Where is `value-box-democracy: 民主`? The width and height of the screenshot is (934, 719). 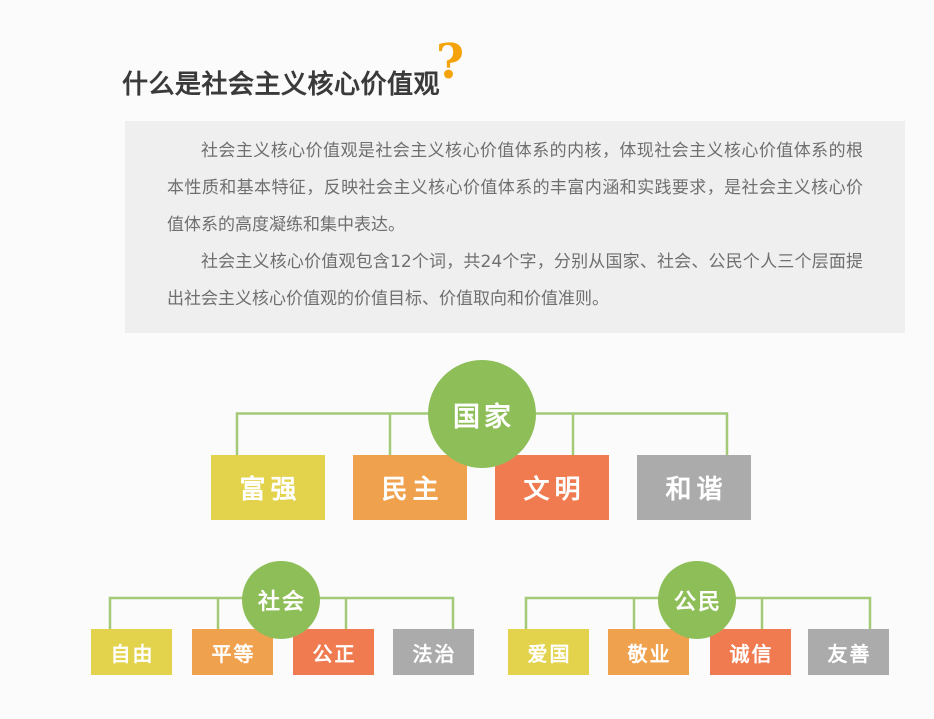 value-box-democracy: 民主 is located at coordinates (410, 487).